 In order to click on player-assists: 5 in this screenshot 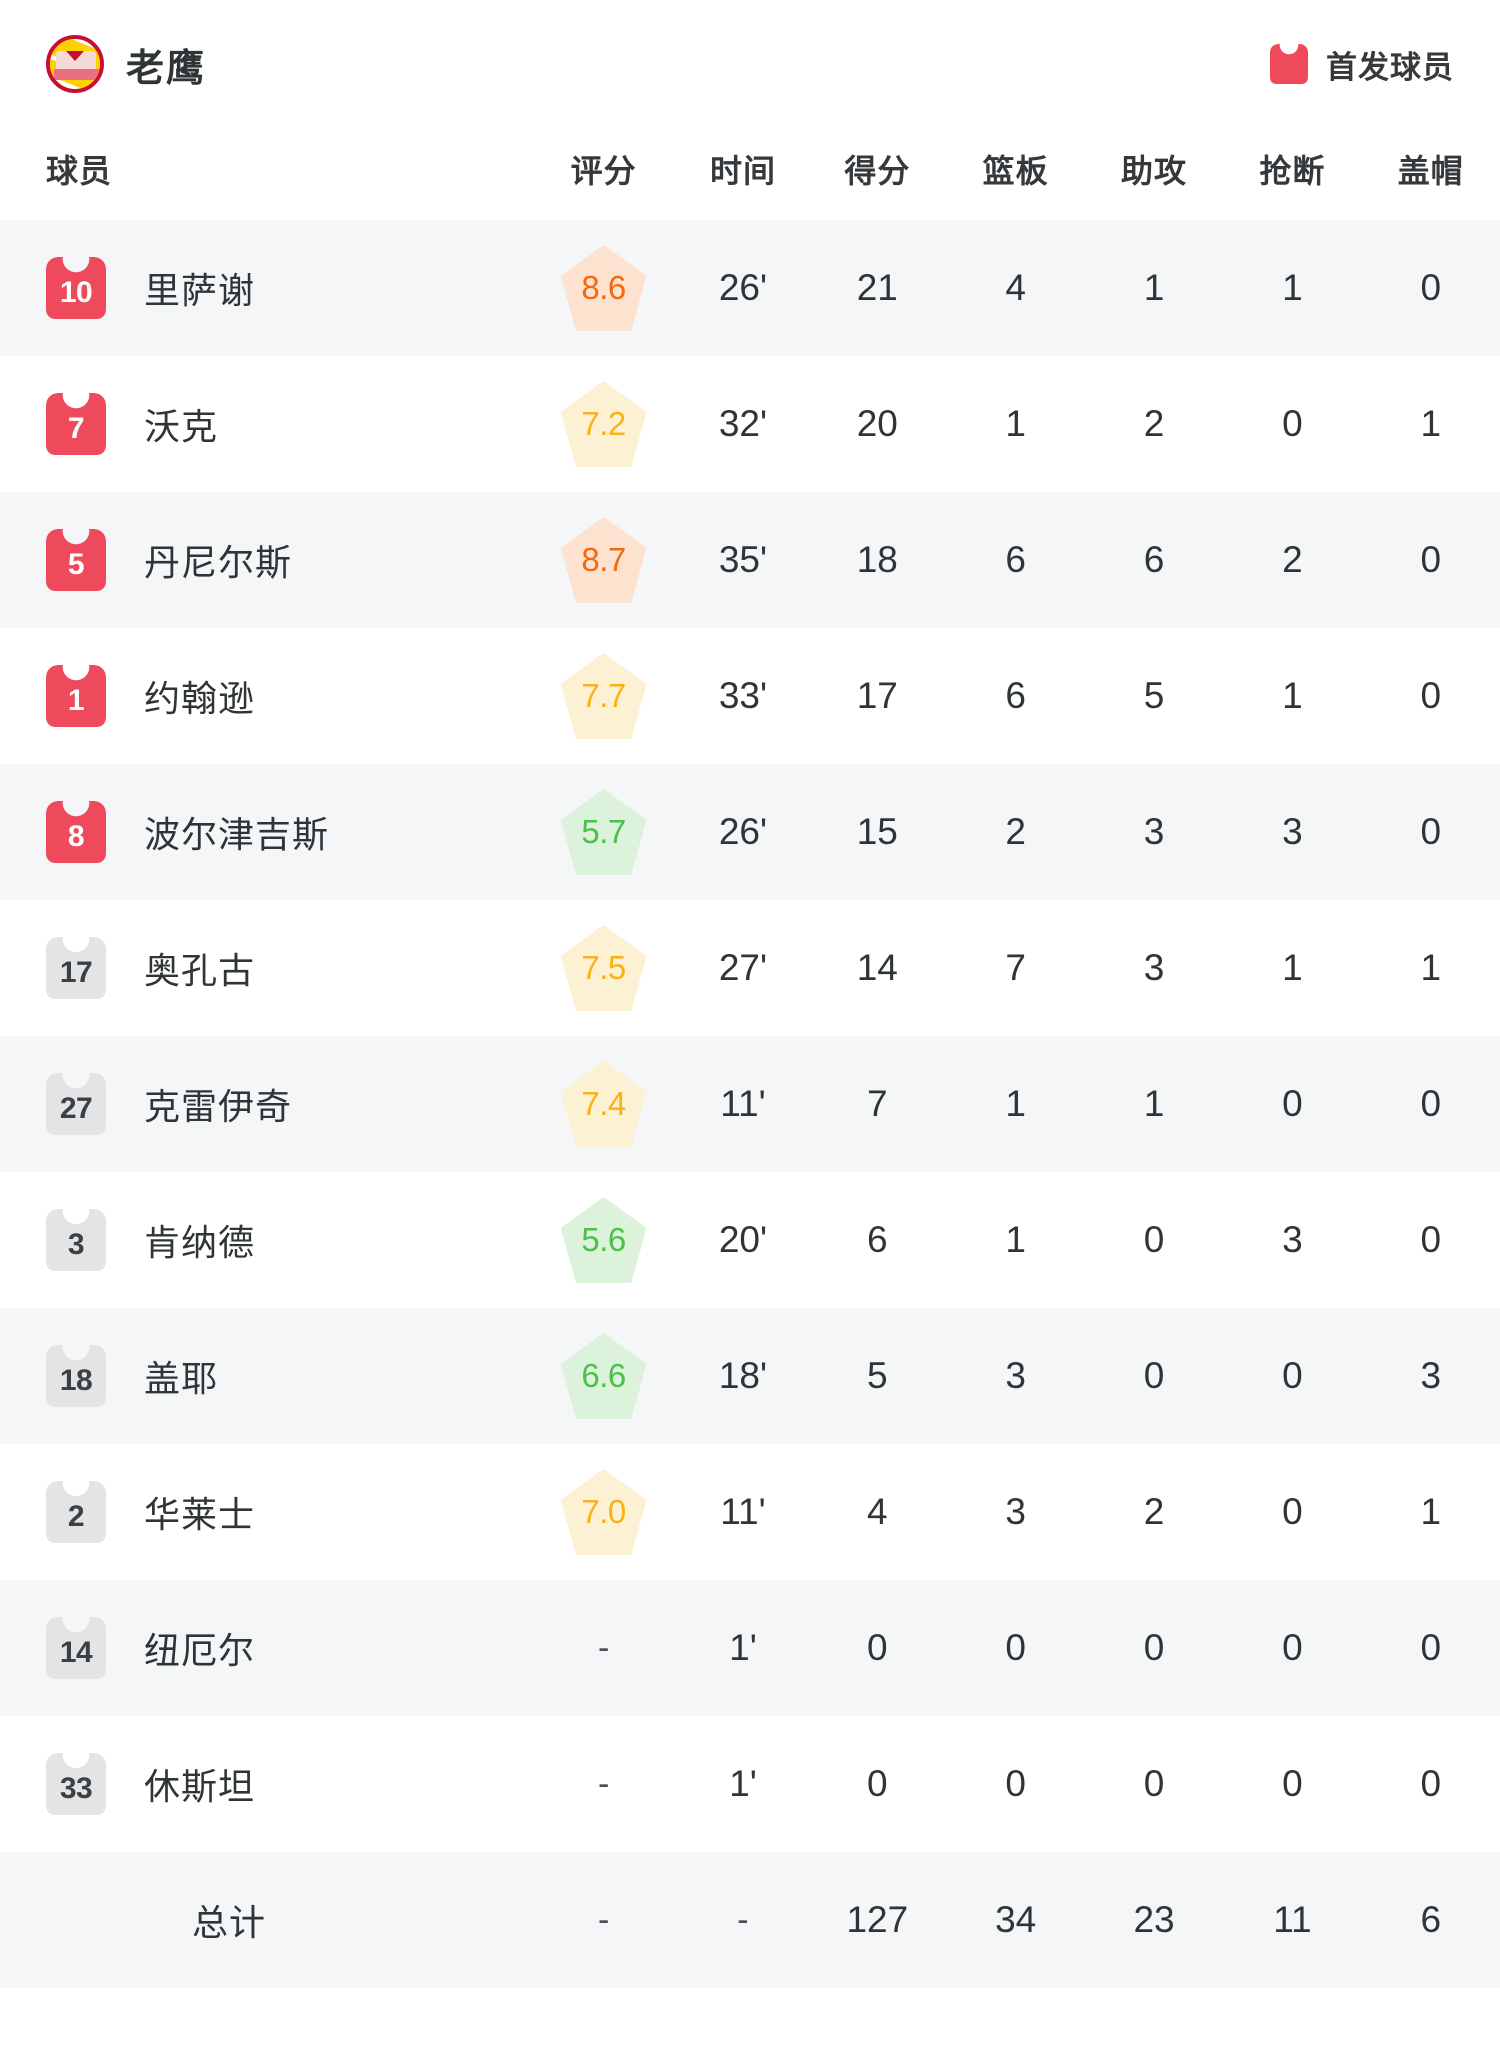, I will do `click(1154, 696)`.